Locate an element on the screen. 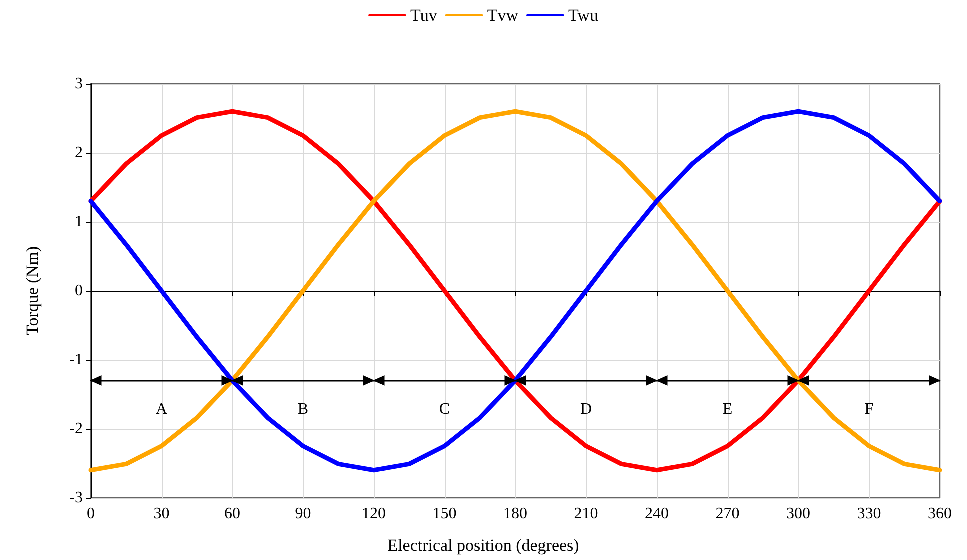 The height and width of the screenshot is (560, 967). x-tick-label: 270 is located at coordinates (728, 514).